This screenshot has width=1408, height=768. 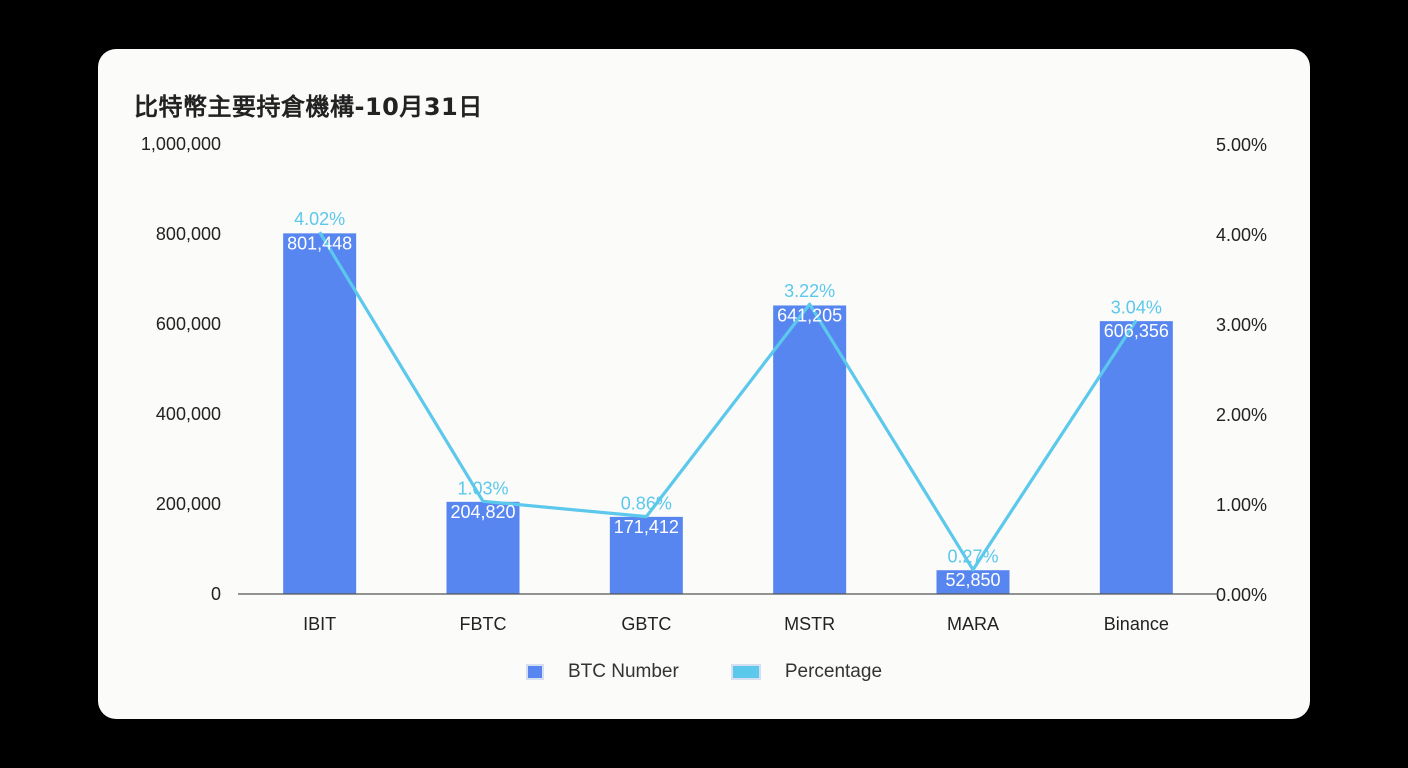 What do you see at coordinates (319, 219) in the screenshot?
I see `percentage-value-label: 4.02%` at bounding box center [319, 219].